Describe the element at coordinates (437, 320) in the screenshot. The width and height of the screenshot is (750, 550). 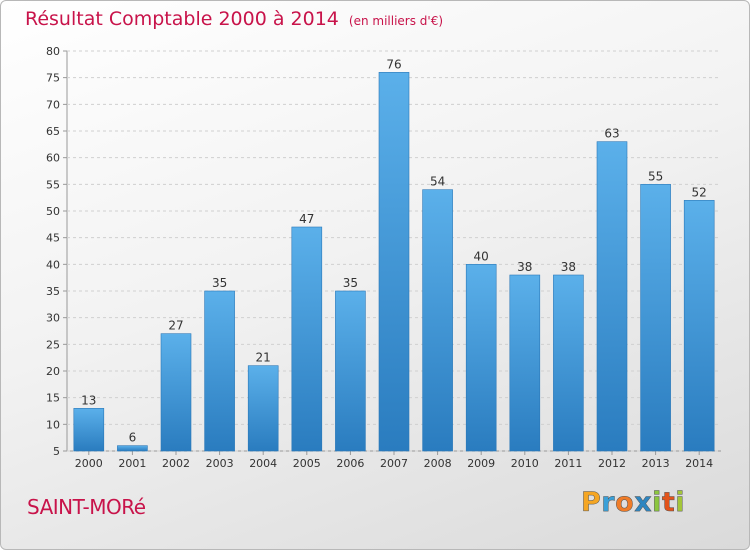
I see `bar-2008` at that location.